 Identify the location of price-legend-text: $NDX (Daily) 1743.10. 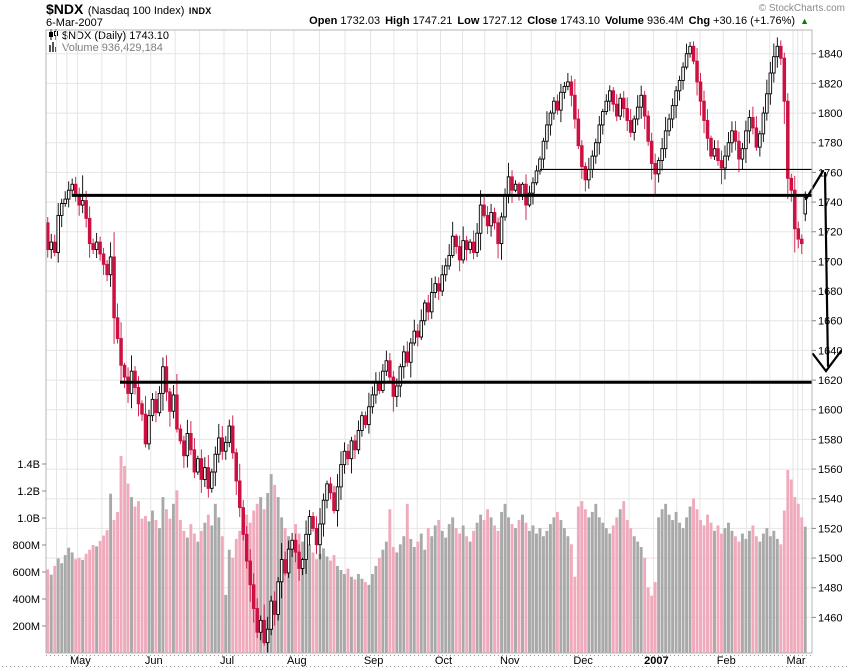
(115, 36).